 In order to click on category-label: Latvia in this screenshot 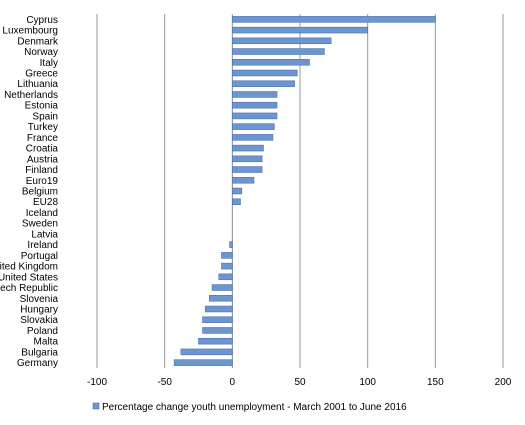, I will do `click(44, 234)`.